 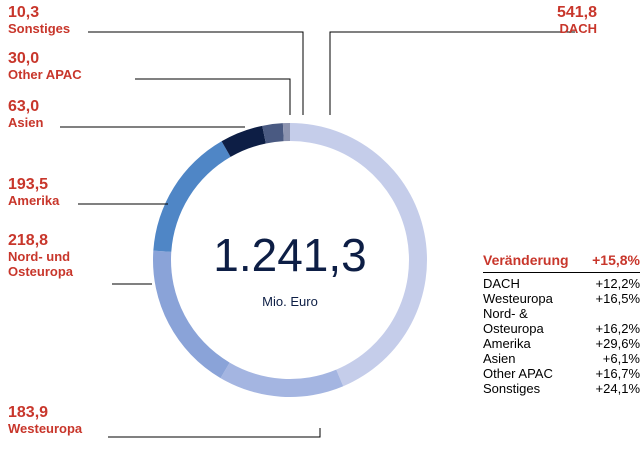 What do you see at coordinates (617, 328) in the screenshot?
I see `row-value: +16,2%` at bounding box center [617, 328].